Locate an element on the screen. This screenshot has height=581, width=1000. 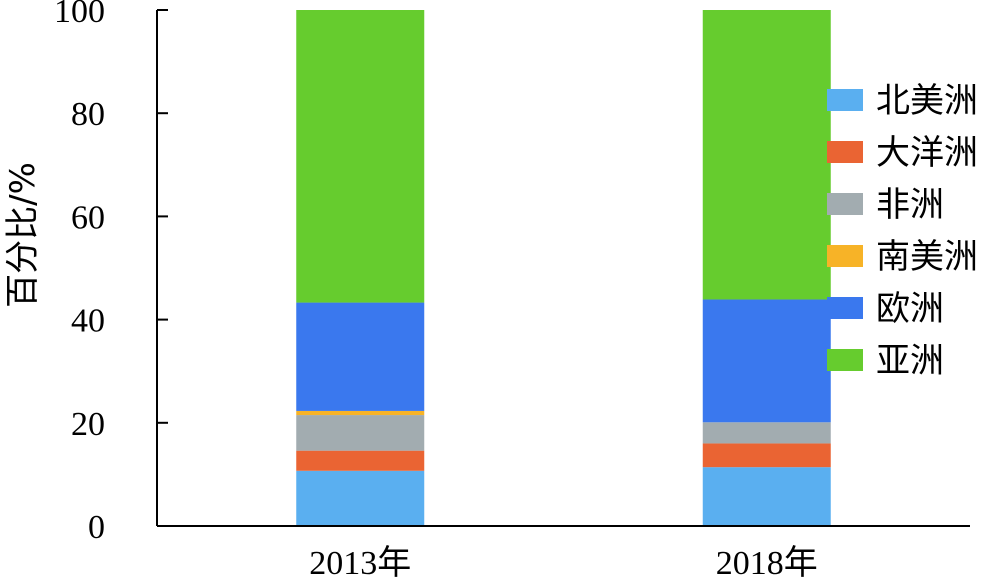
legend-label: 北美洲 is located at coordinates (927, 101).